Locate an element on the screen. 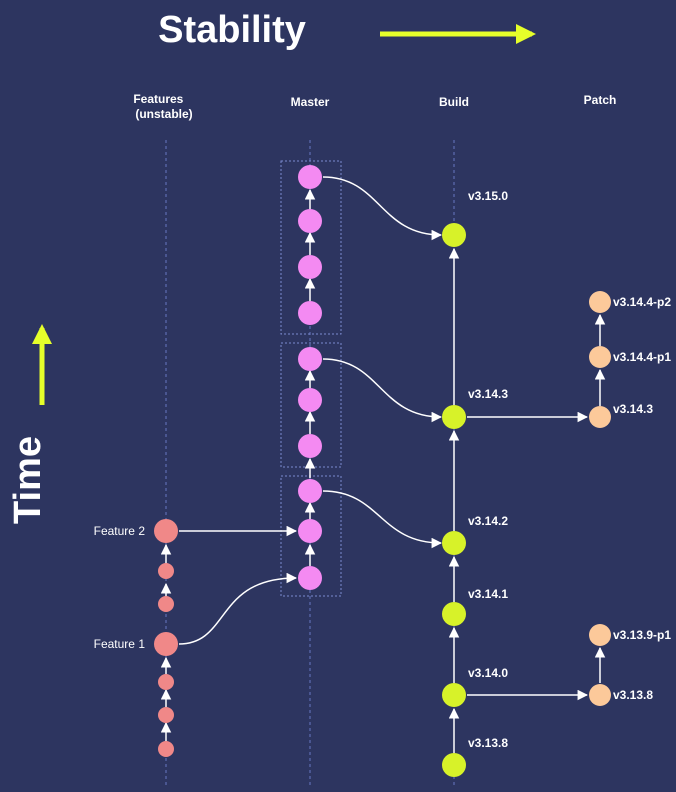 This screenshot has height=792, width=676. patch-node-v3-14-4-p2 is located at coordinates (600, 302).